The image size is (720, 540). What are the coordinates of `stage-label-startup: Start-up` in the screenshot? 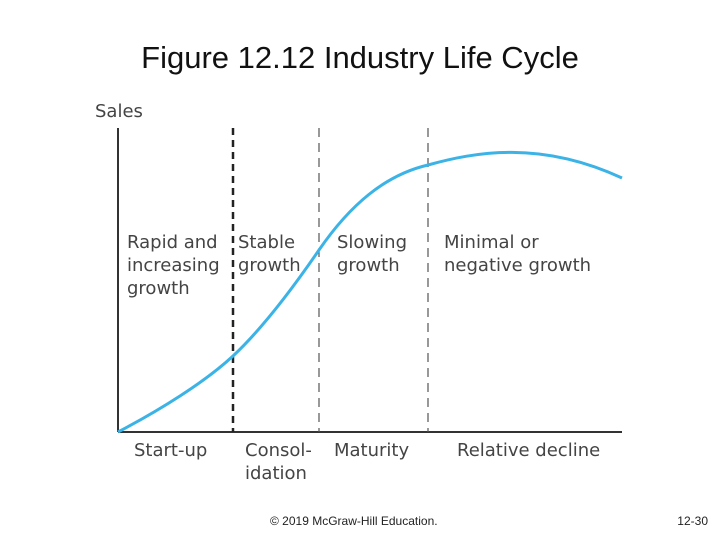 It's located at (170, 450).